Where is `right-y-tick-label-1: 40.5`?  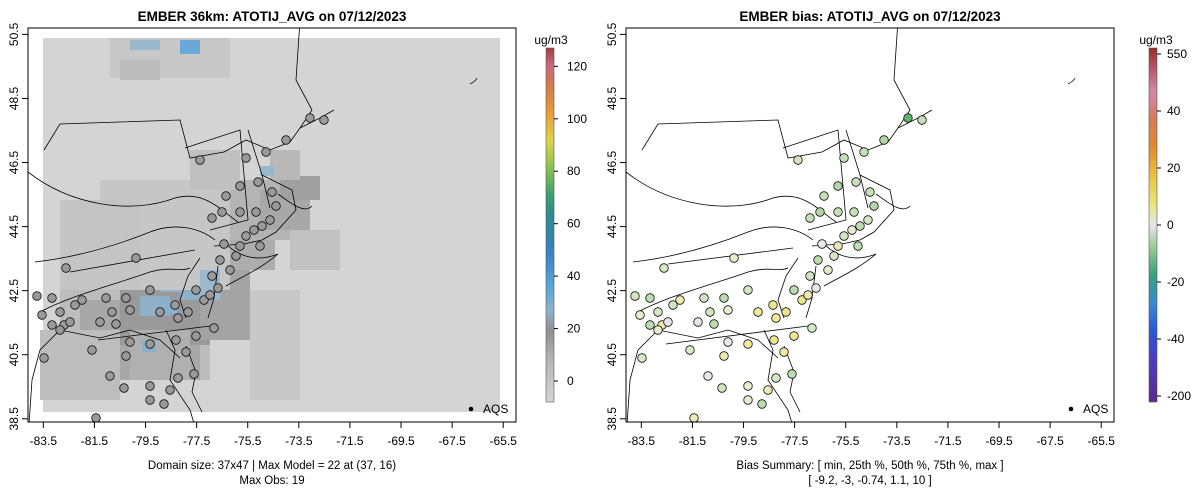 right-y-tick-label-1: 40.5 is located at coordinates (612, 355).